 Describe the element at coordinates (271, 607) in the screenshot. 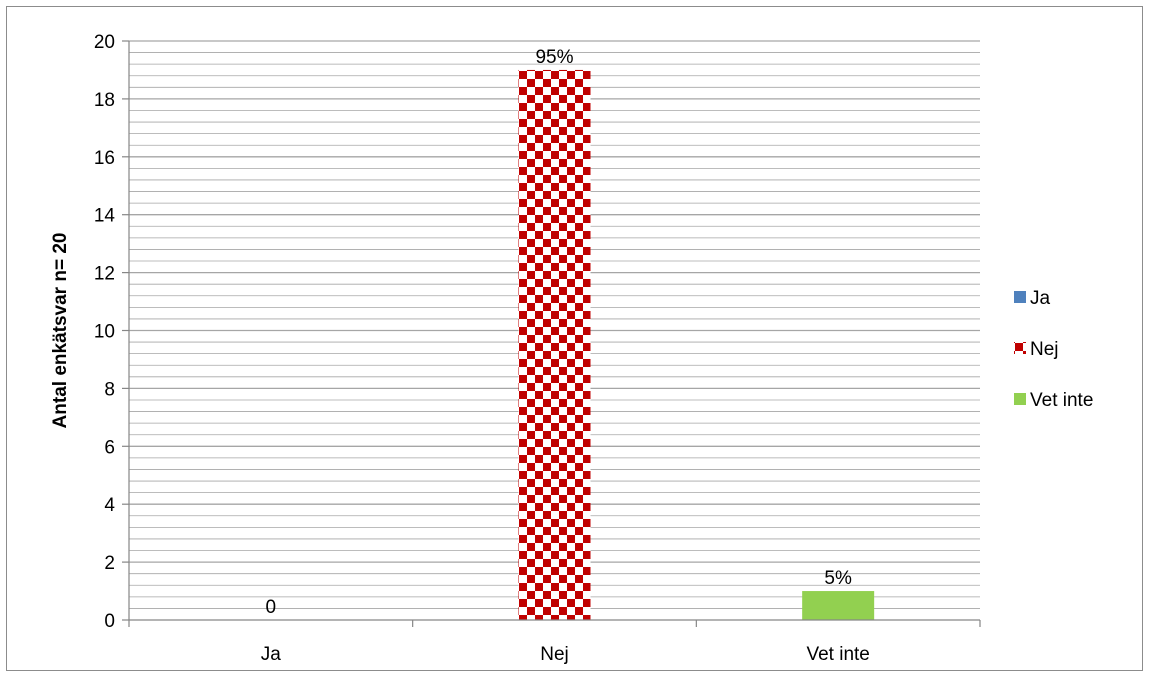

I see `data-label: 0` at that location.